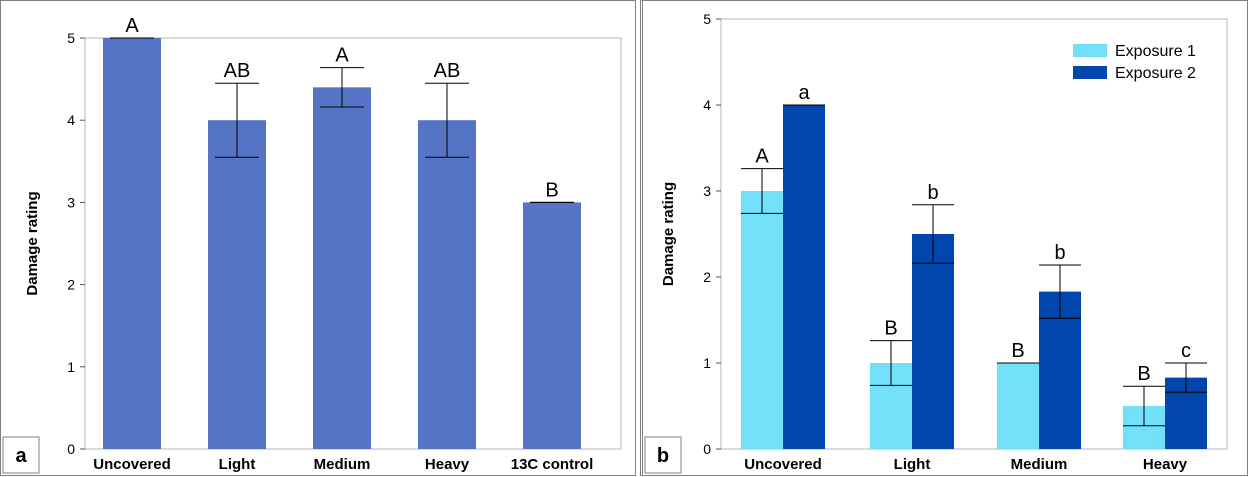 This screenshot has width=1248, height=477. What do you see at coordinates (1039, 464) in the screenshot?
I see `chart-b-x-category-label: Medium` at bounding box center [1039, 464].